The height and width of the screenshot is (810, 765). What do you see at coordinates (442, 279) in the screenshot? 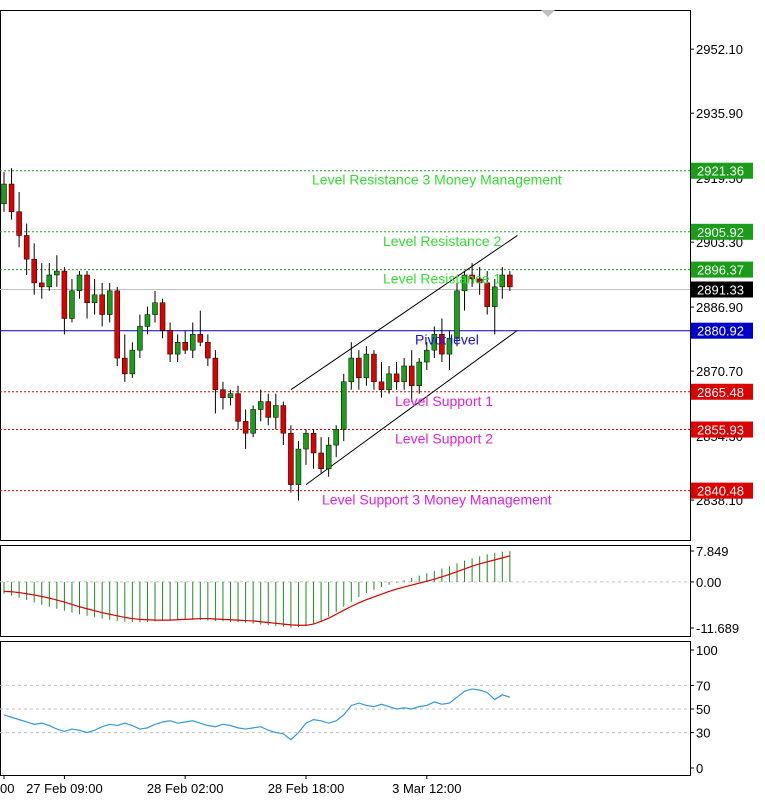
I see `level-label: Level Resistance 1` at bounding box center [442, 279].